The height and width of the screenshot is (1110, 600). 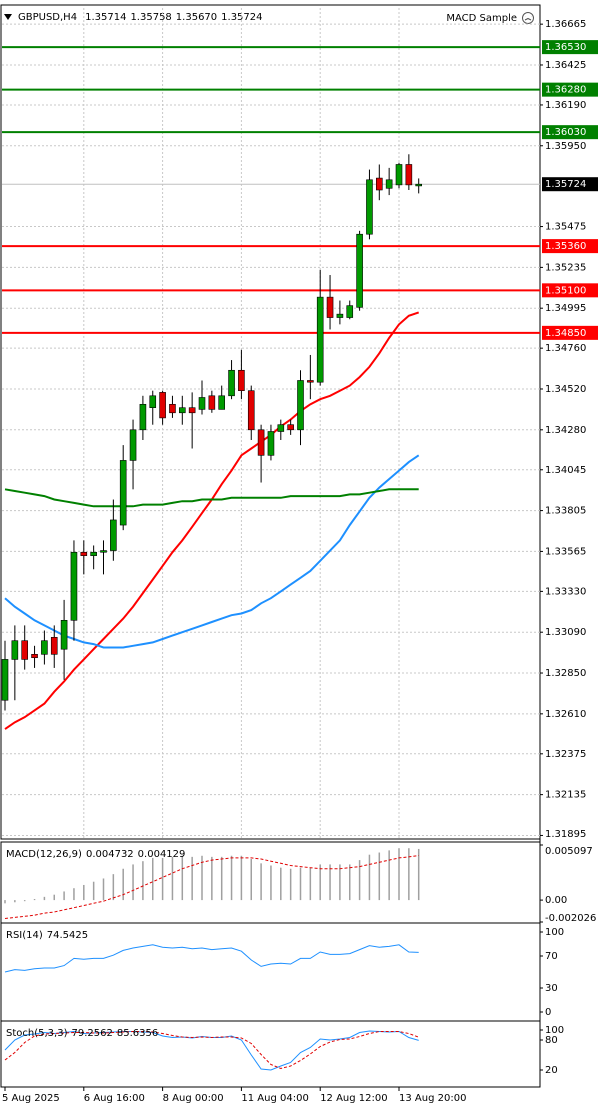 I want to click on expert-icon, so click(x=528, y=18).